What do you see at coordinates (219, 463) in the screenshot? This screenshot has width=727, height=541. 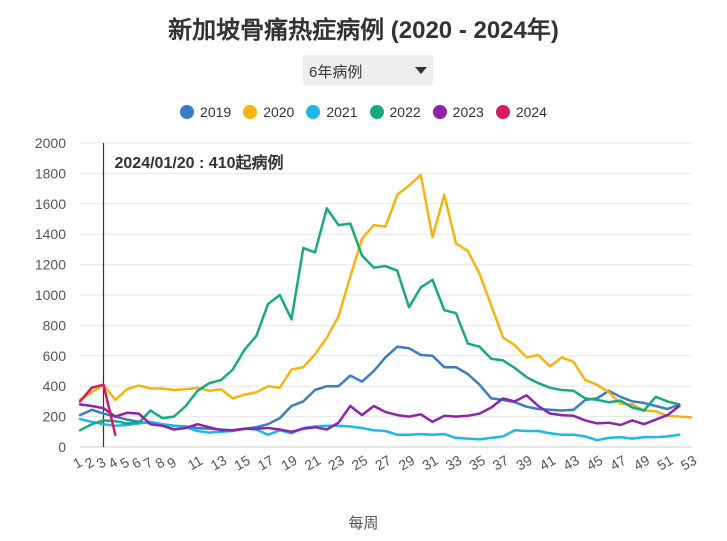 I see `x-tick-label: 13` at bounding box center [219, 463].